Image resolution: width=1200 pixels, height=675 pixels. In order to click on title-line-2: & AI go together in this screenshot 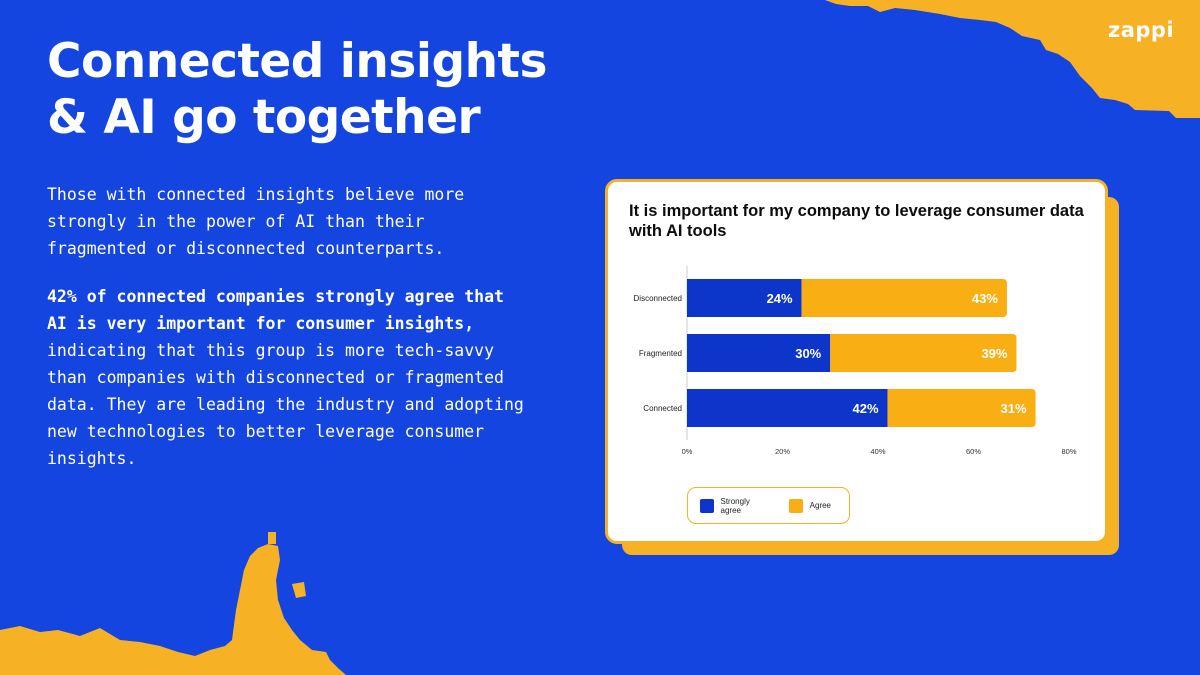, I will do `click(264, 117)`.